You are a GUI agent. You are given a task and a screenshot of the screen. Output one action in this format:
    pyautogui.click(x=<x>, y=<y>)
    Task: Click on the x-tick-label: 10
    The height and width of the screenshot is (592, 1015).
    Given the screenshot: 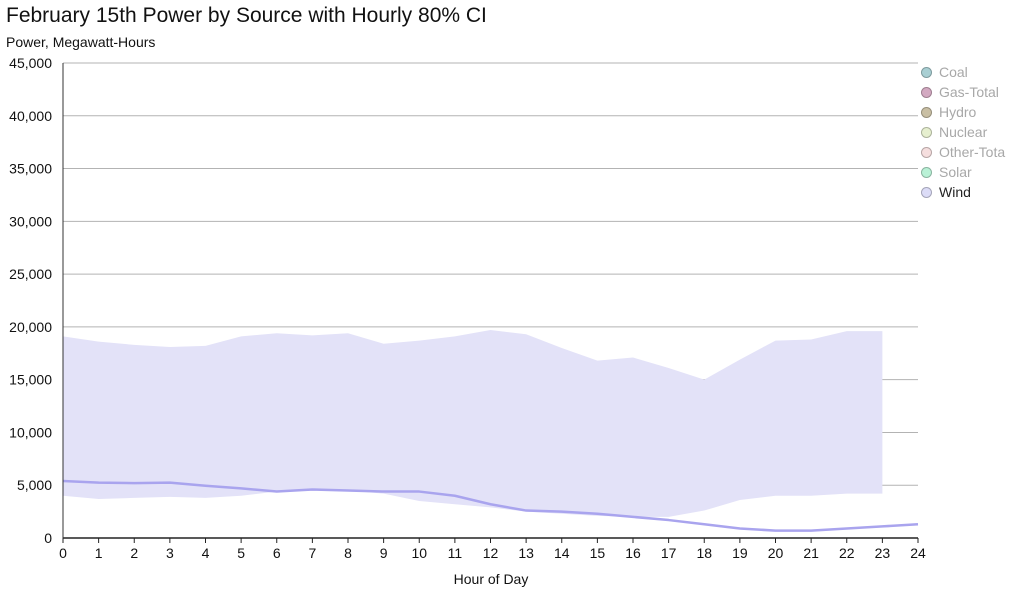 What is the action you would take?
    pyautogui.click(x=419, y=553)
    